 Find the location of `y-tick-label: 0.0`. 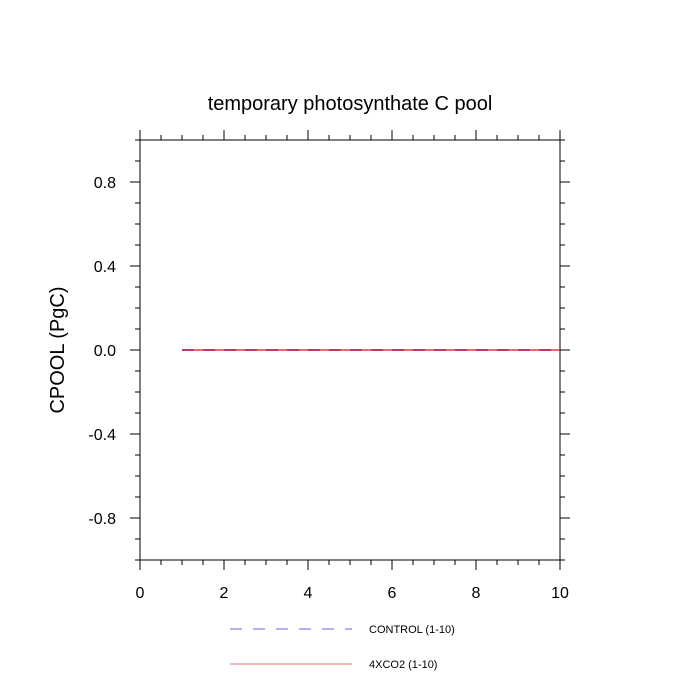

y-tick-label: 0.0 is located at coordinates (105, 351).